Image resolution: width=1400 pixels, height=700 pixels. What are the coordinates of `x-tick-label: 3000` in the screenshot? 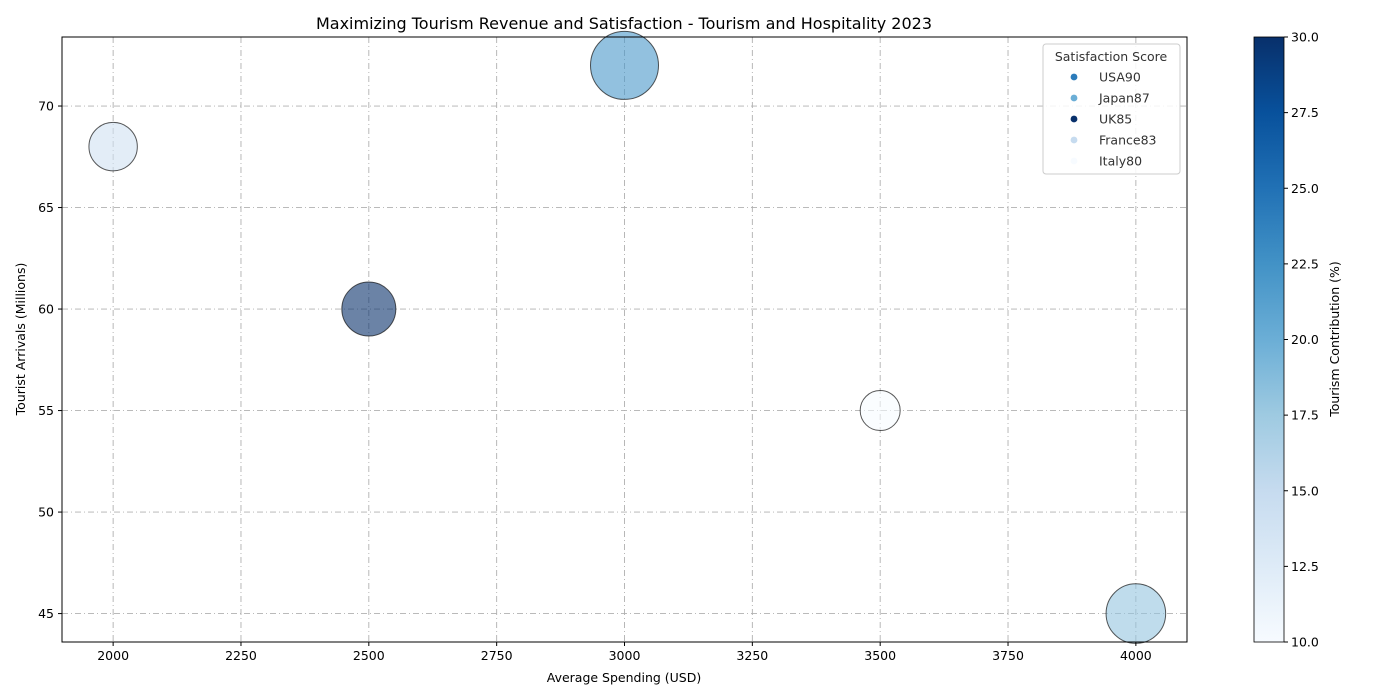 It's located at (625, 655).